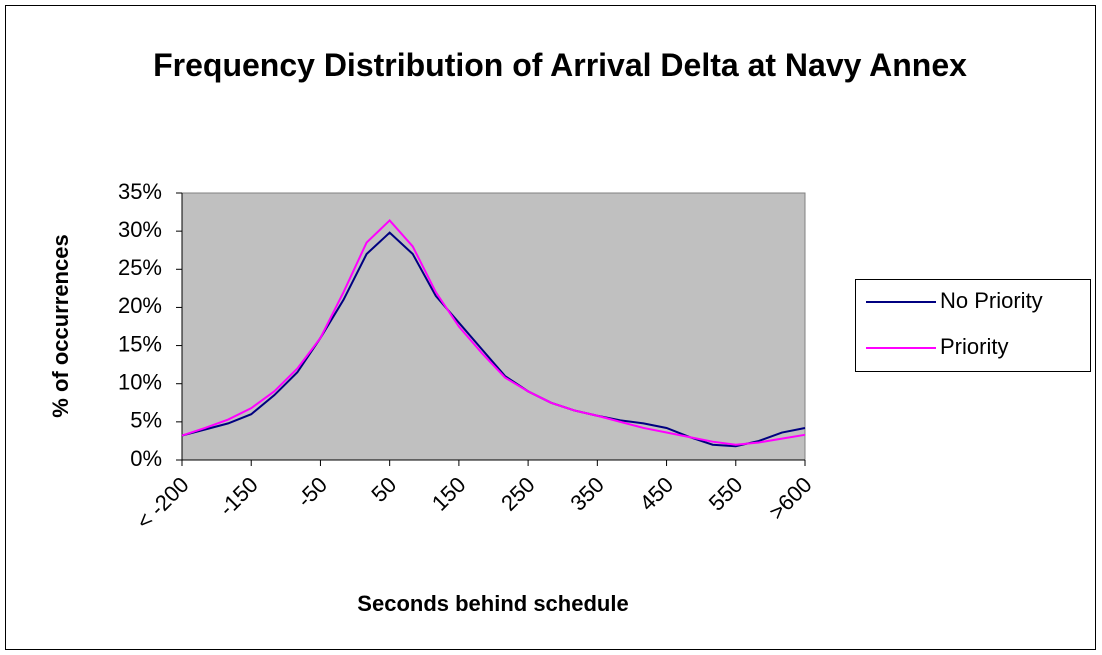 The height and width of the screenshot is (655, 1102). I want to click on x-tick-label: < -200, so click(162, 503).